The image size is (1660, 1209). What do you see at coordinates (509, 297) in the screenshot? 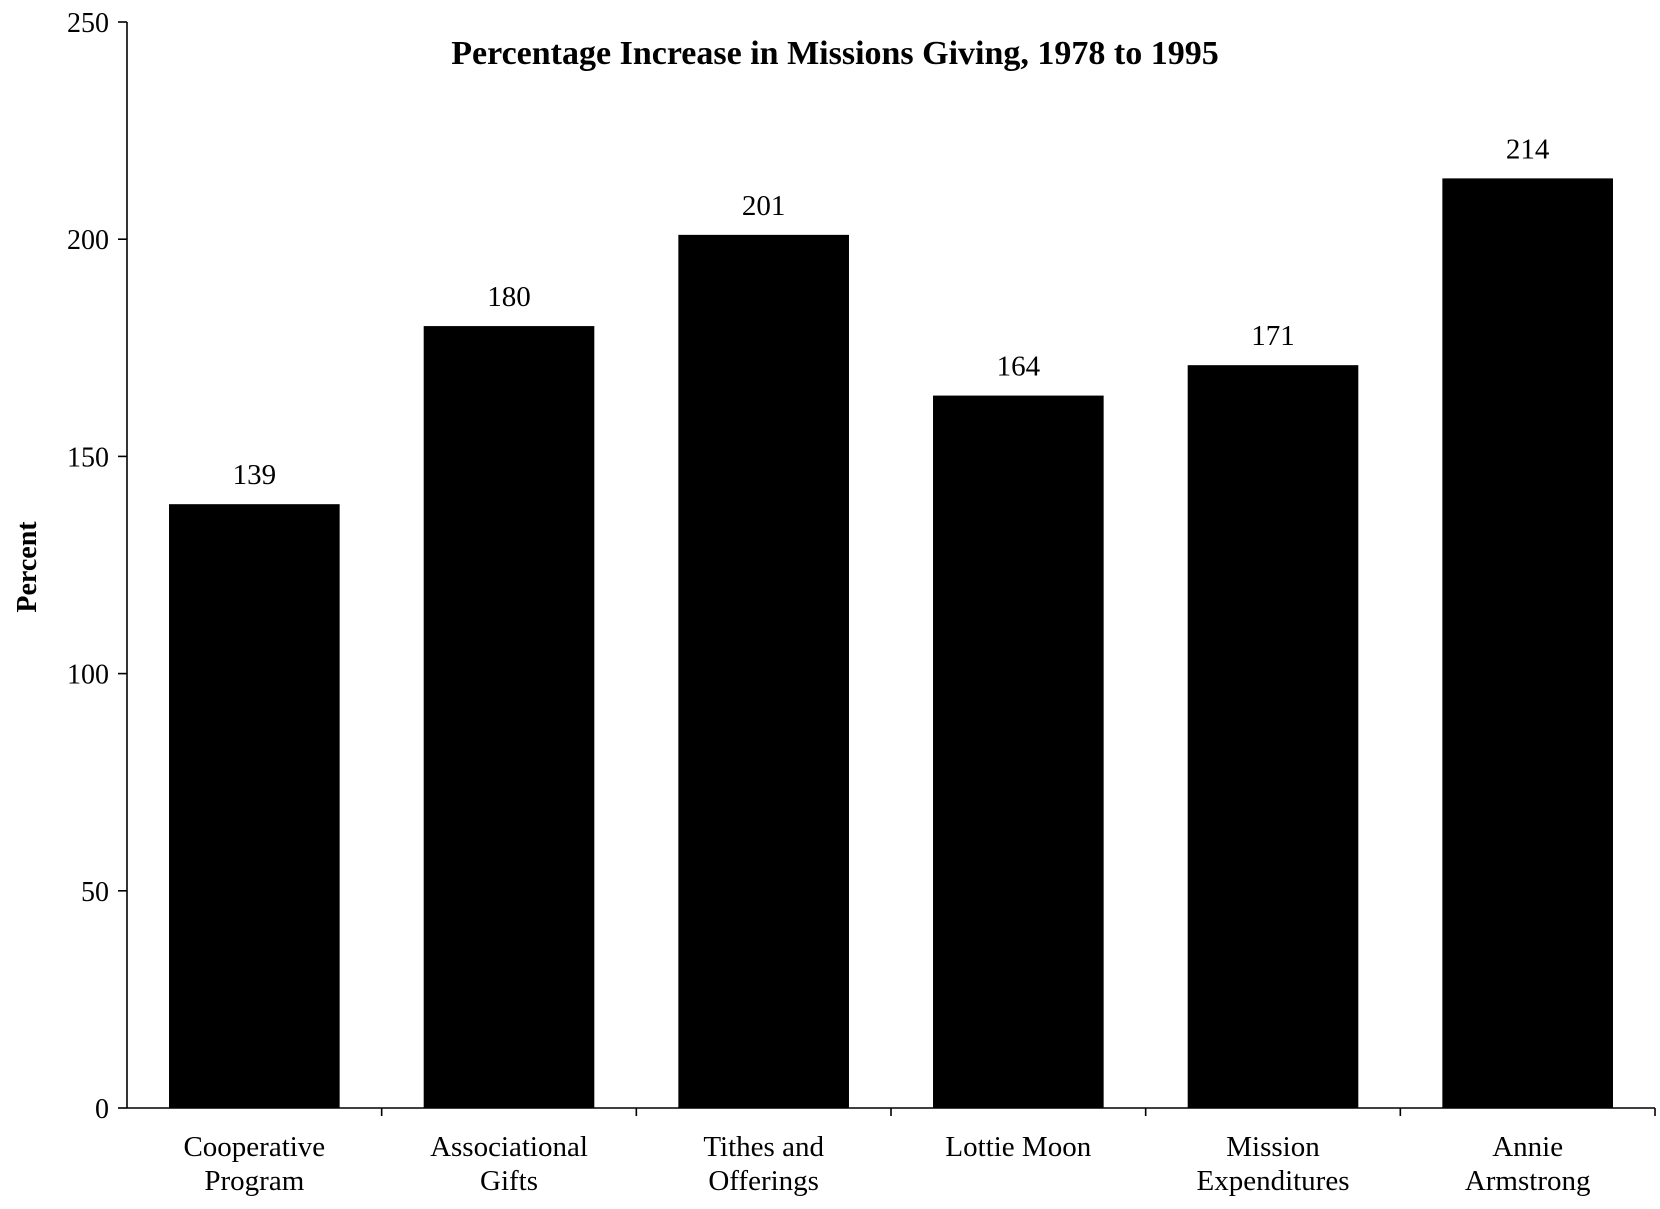
I see `data-label: 180` at bounding box center [509, 297].